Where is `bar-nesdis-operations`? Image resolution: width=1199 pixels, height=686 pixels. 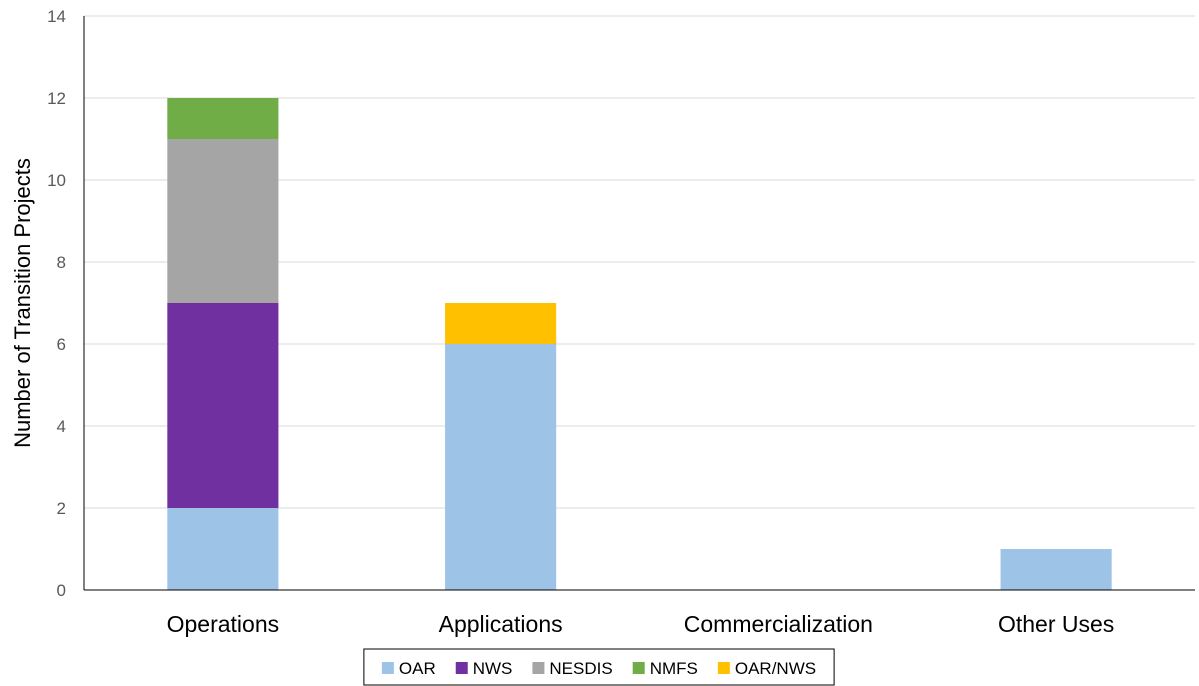
bar-nesdis-operations is located at coordinates (223, 221).